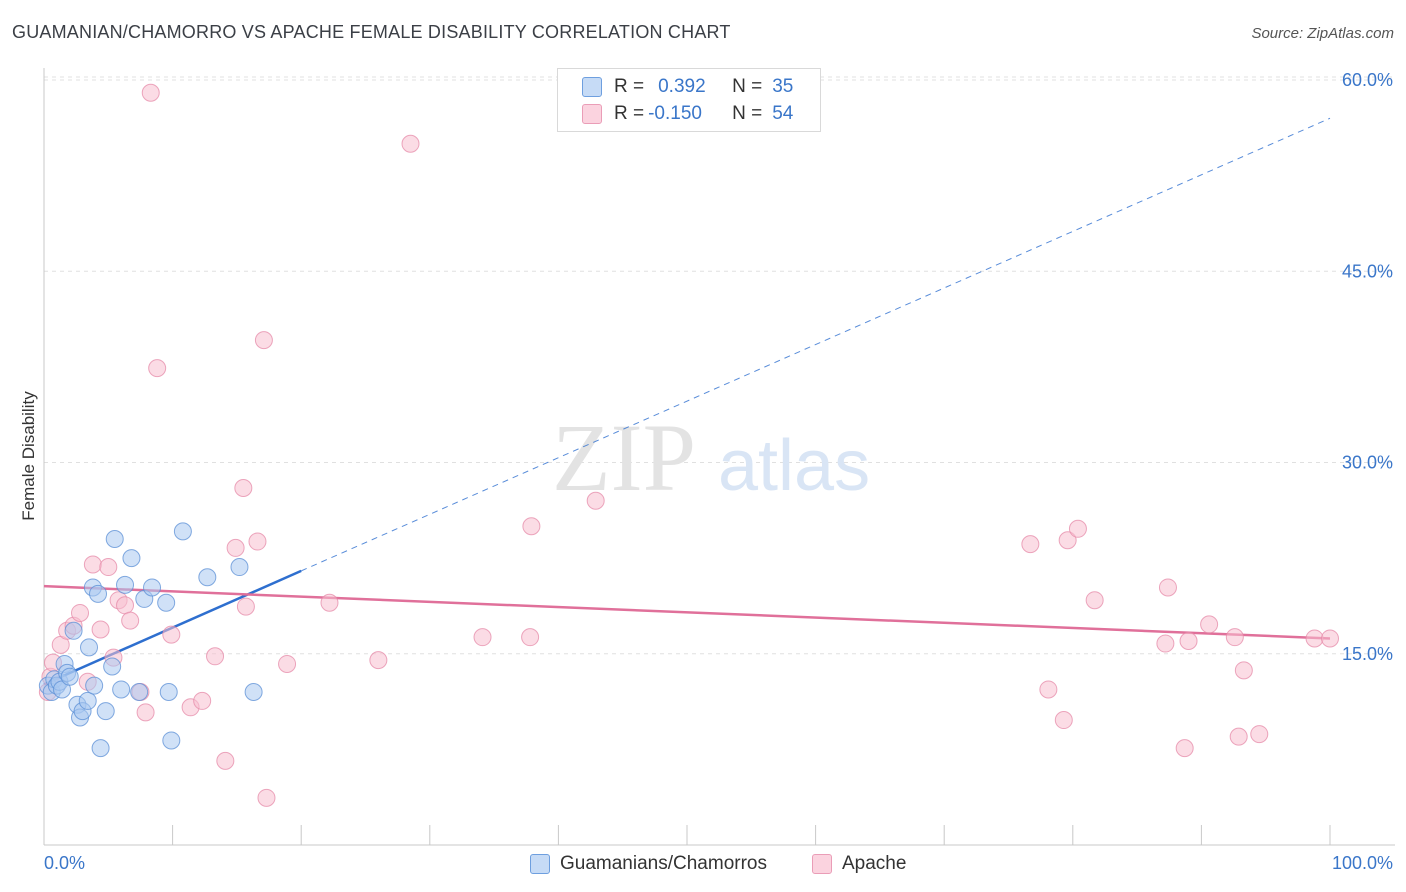  Describe the element at coordinates (687, 612) in the screenshot. I see `apache-trend-line` at that location.